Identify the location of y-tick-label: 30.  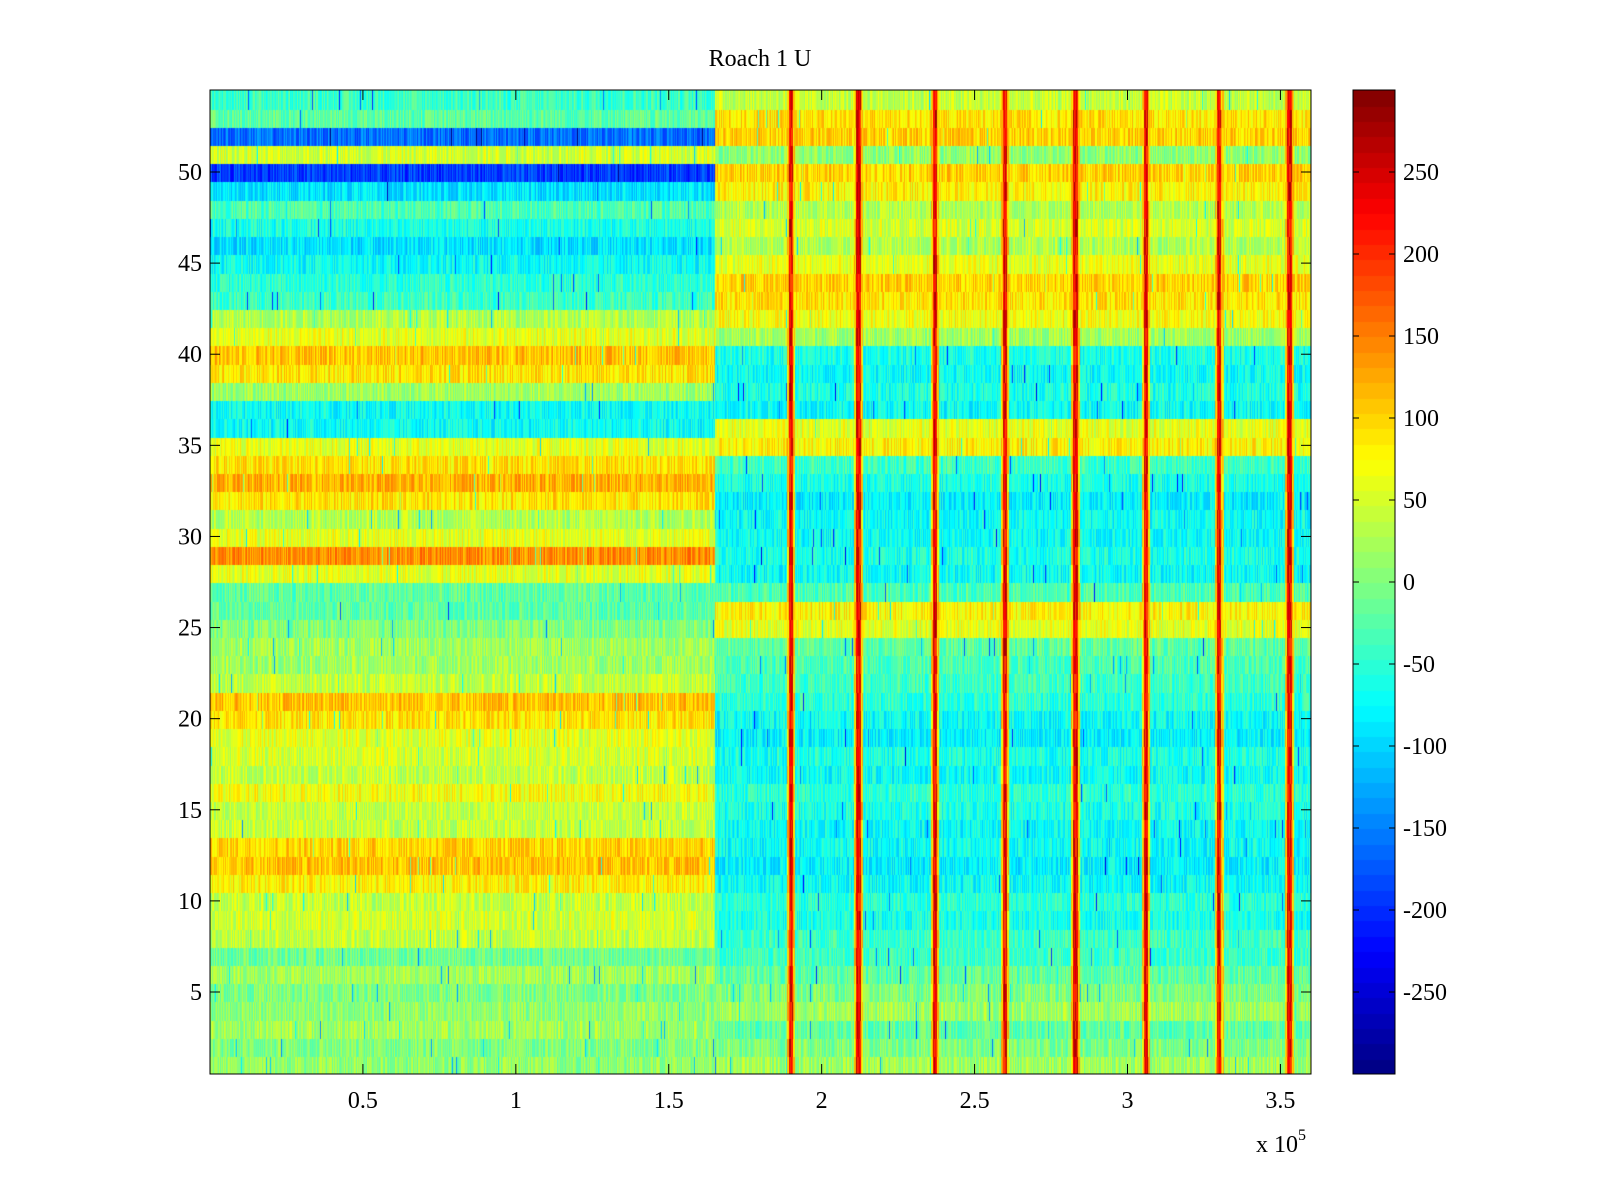
(190, 537).